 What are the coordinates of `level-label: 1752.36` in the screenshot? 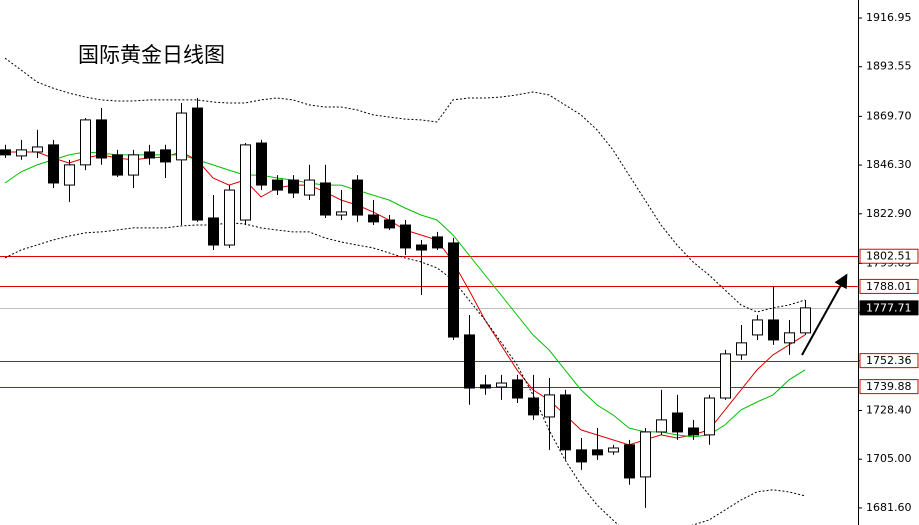 It's located at (889, 360).